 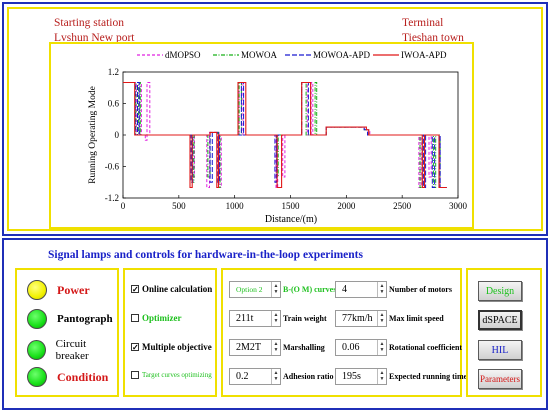 I want to click on action-buttons-group: Design dSPACE HIL Parameters, so click(x=504, y=332).